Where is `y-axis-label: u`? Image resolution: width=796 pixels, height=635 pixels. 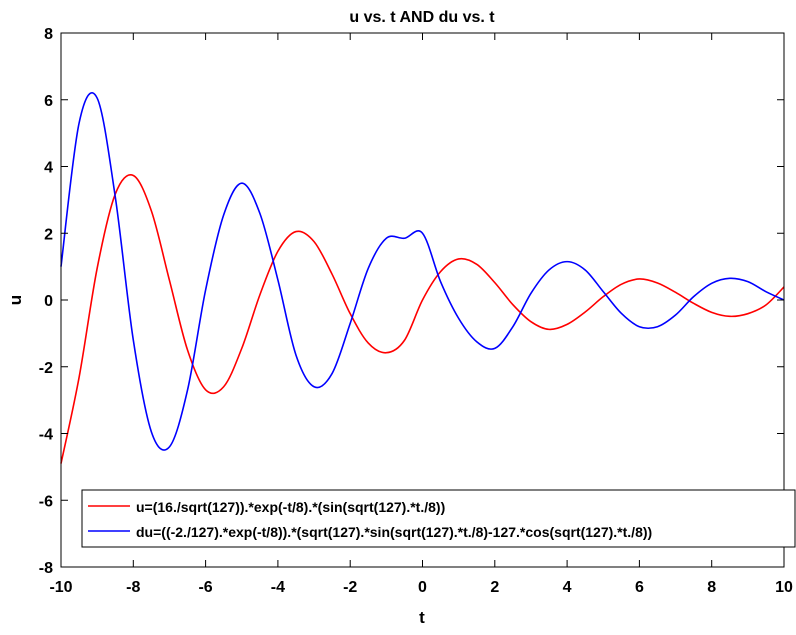
y-axis-label: u is located at coordinates (15, 300).